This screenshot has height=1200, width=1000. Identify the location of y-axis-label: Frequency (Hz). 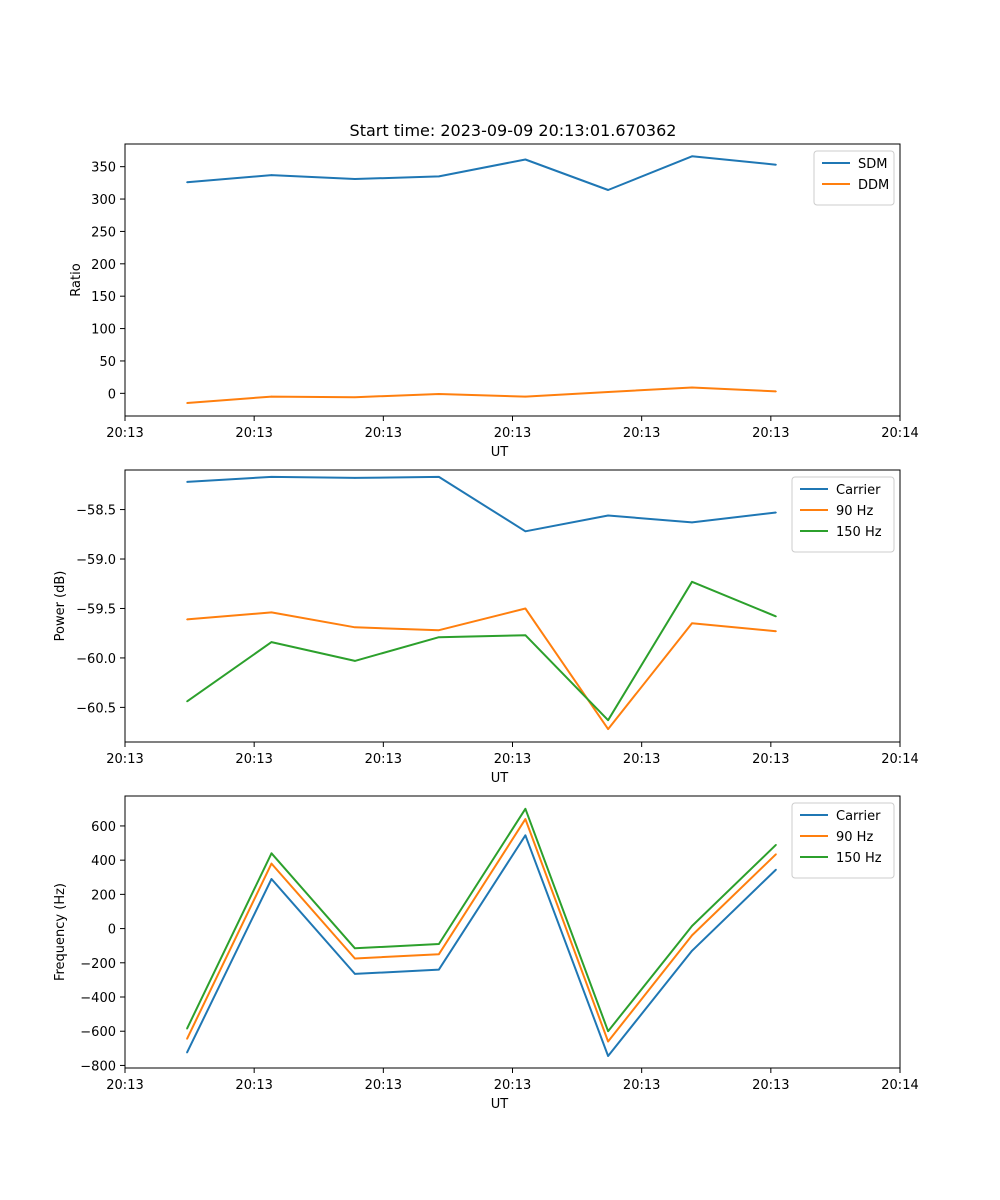
(60, 932).